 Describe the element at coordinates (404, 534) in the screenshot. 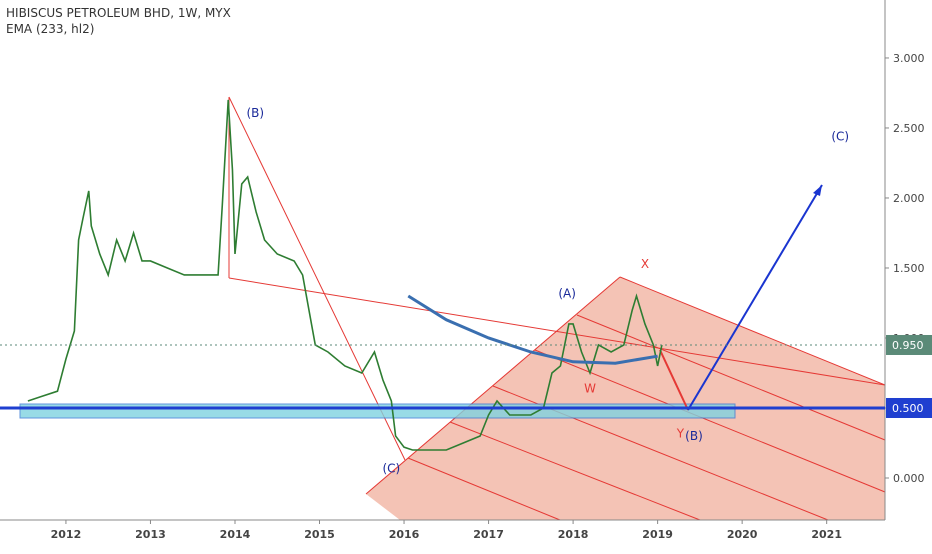

I see `x-tick-label: 2016` at that location.